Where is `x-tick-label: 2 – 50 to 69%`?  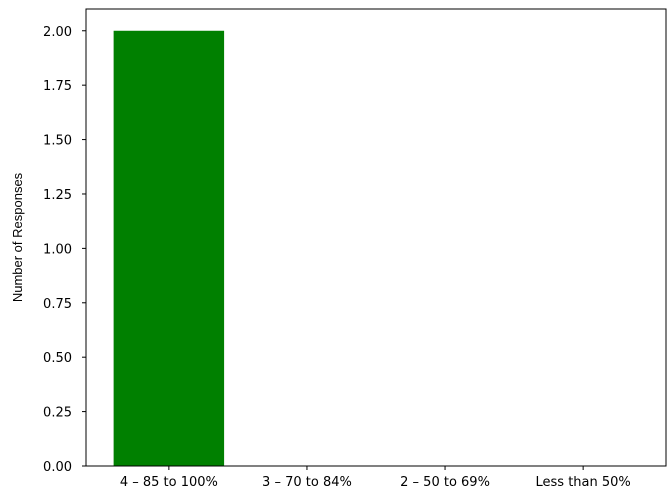 x-tick-label: 2 – 50 to 69% is located at coordinates (445, 482).